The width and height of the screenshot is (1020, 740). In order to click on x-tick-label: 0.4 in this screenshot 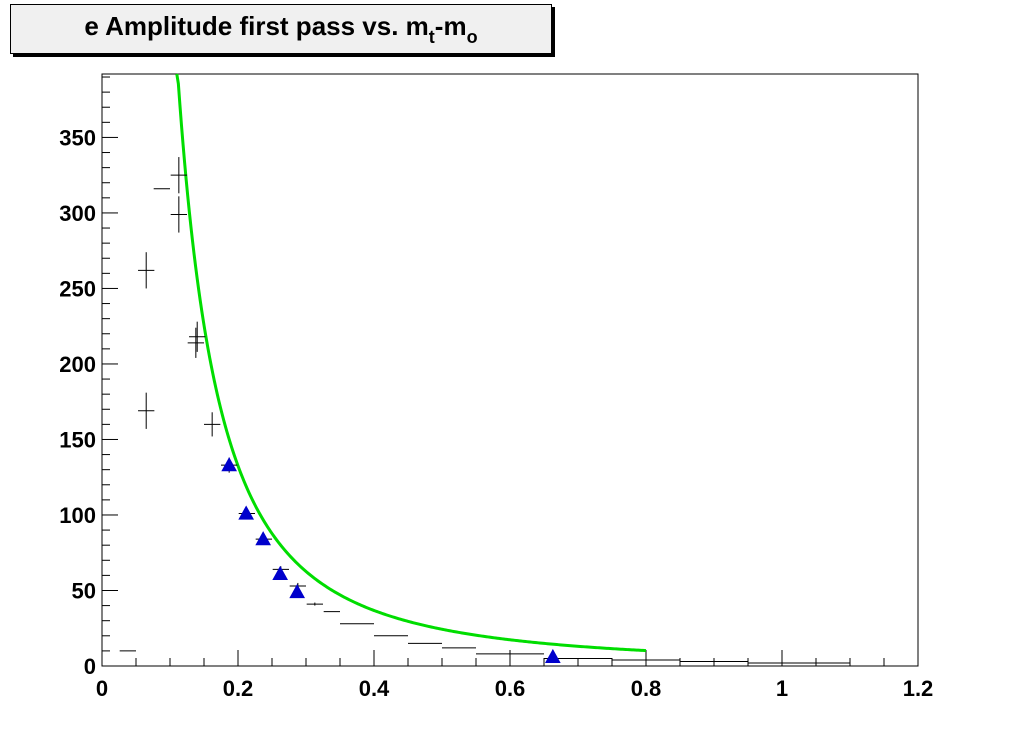, I will do `click(374, 688)`.